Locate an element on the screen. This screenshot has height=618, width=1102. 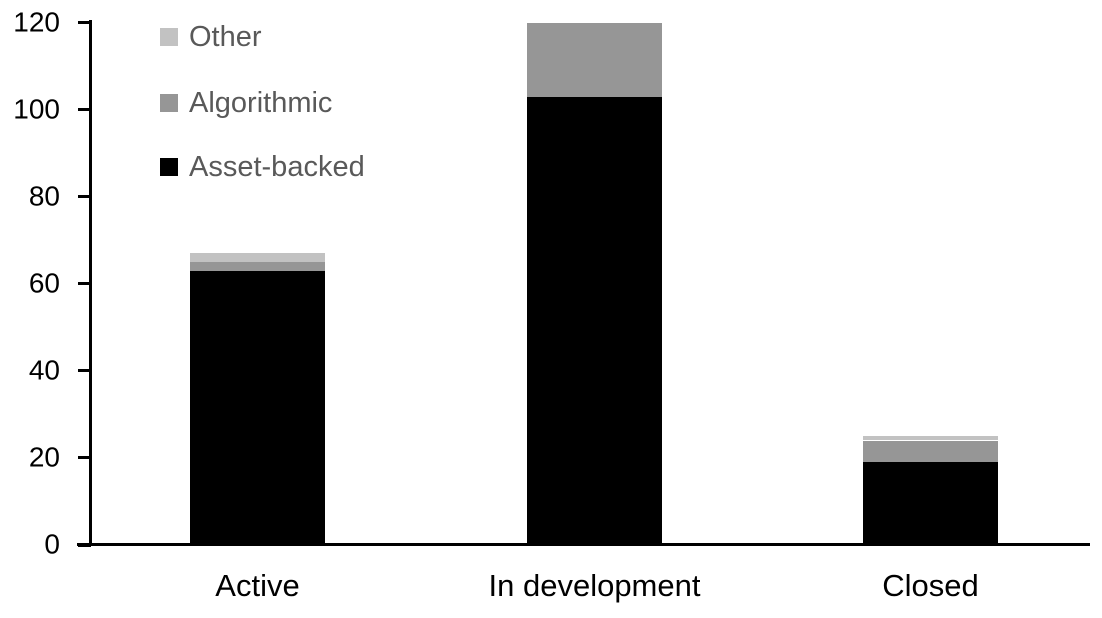
bar-segment-other-active is located at coordinates (257, 257).